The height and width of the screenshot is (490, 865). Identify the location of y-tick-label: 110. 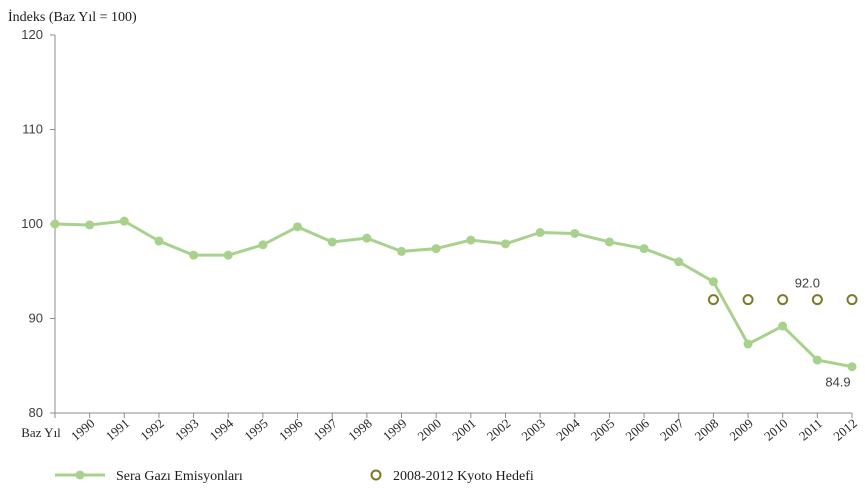
(32, 129).